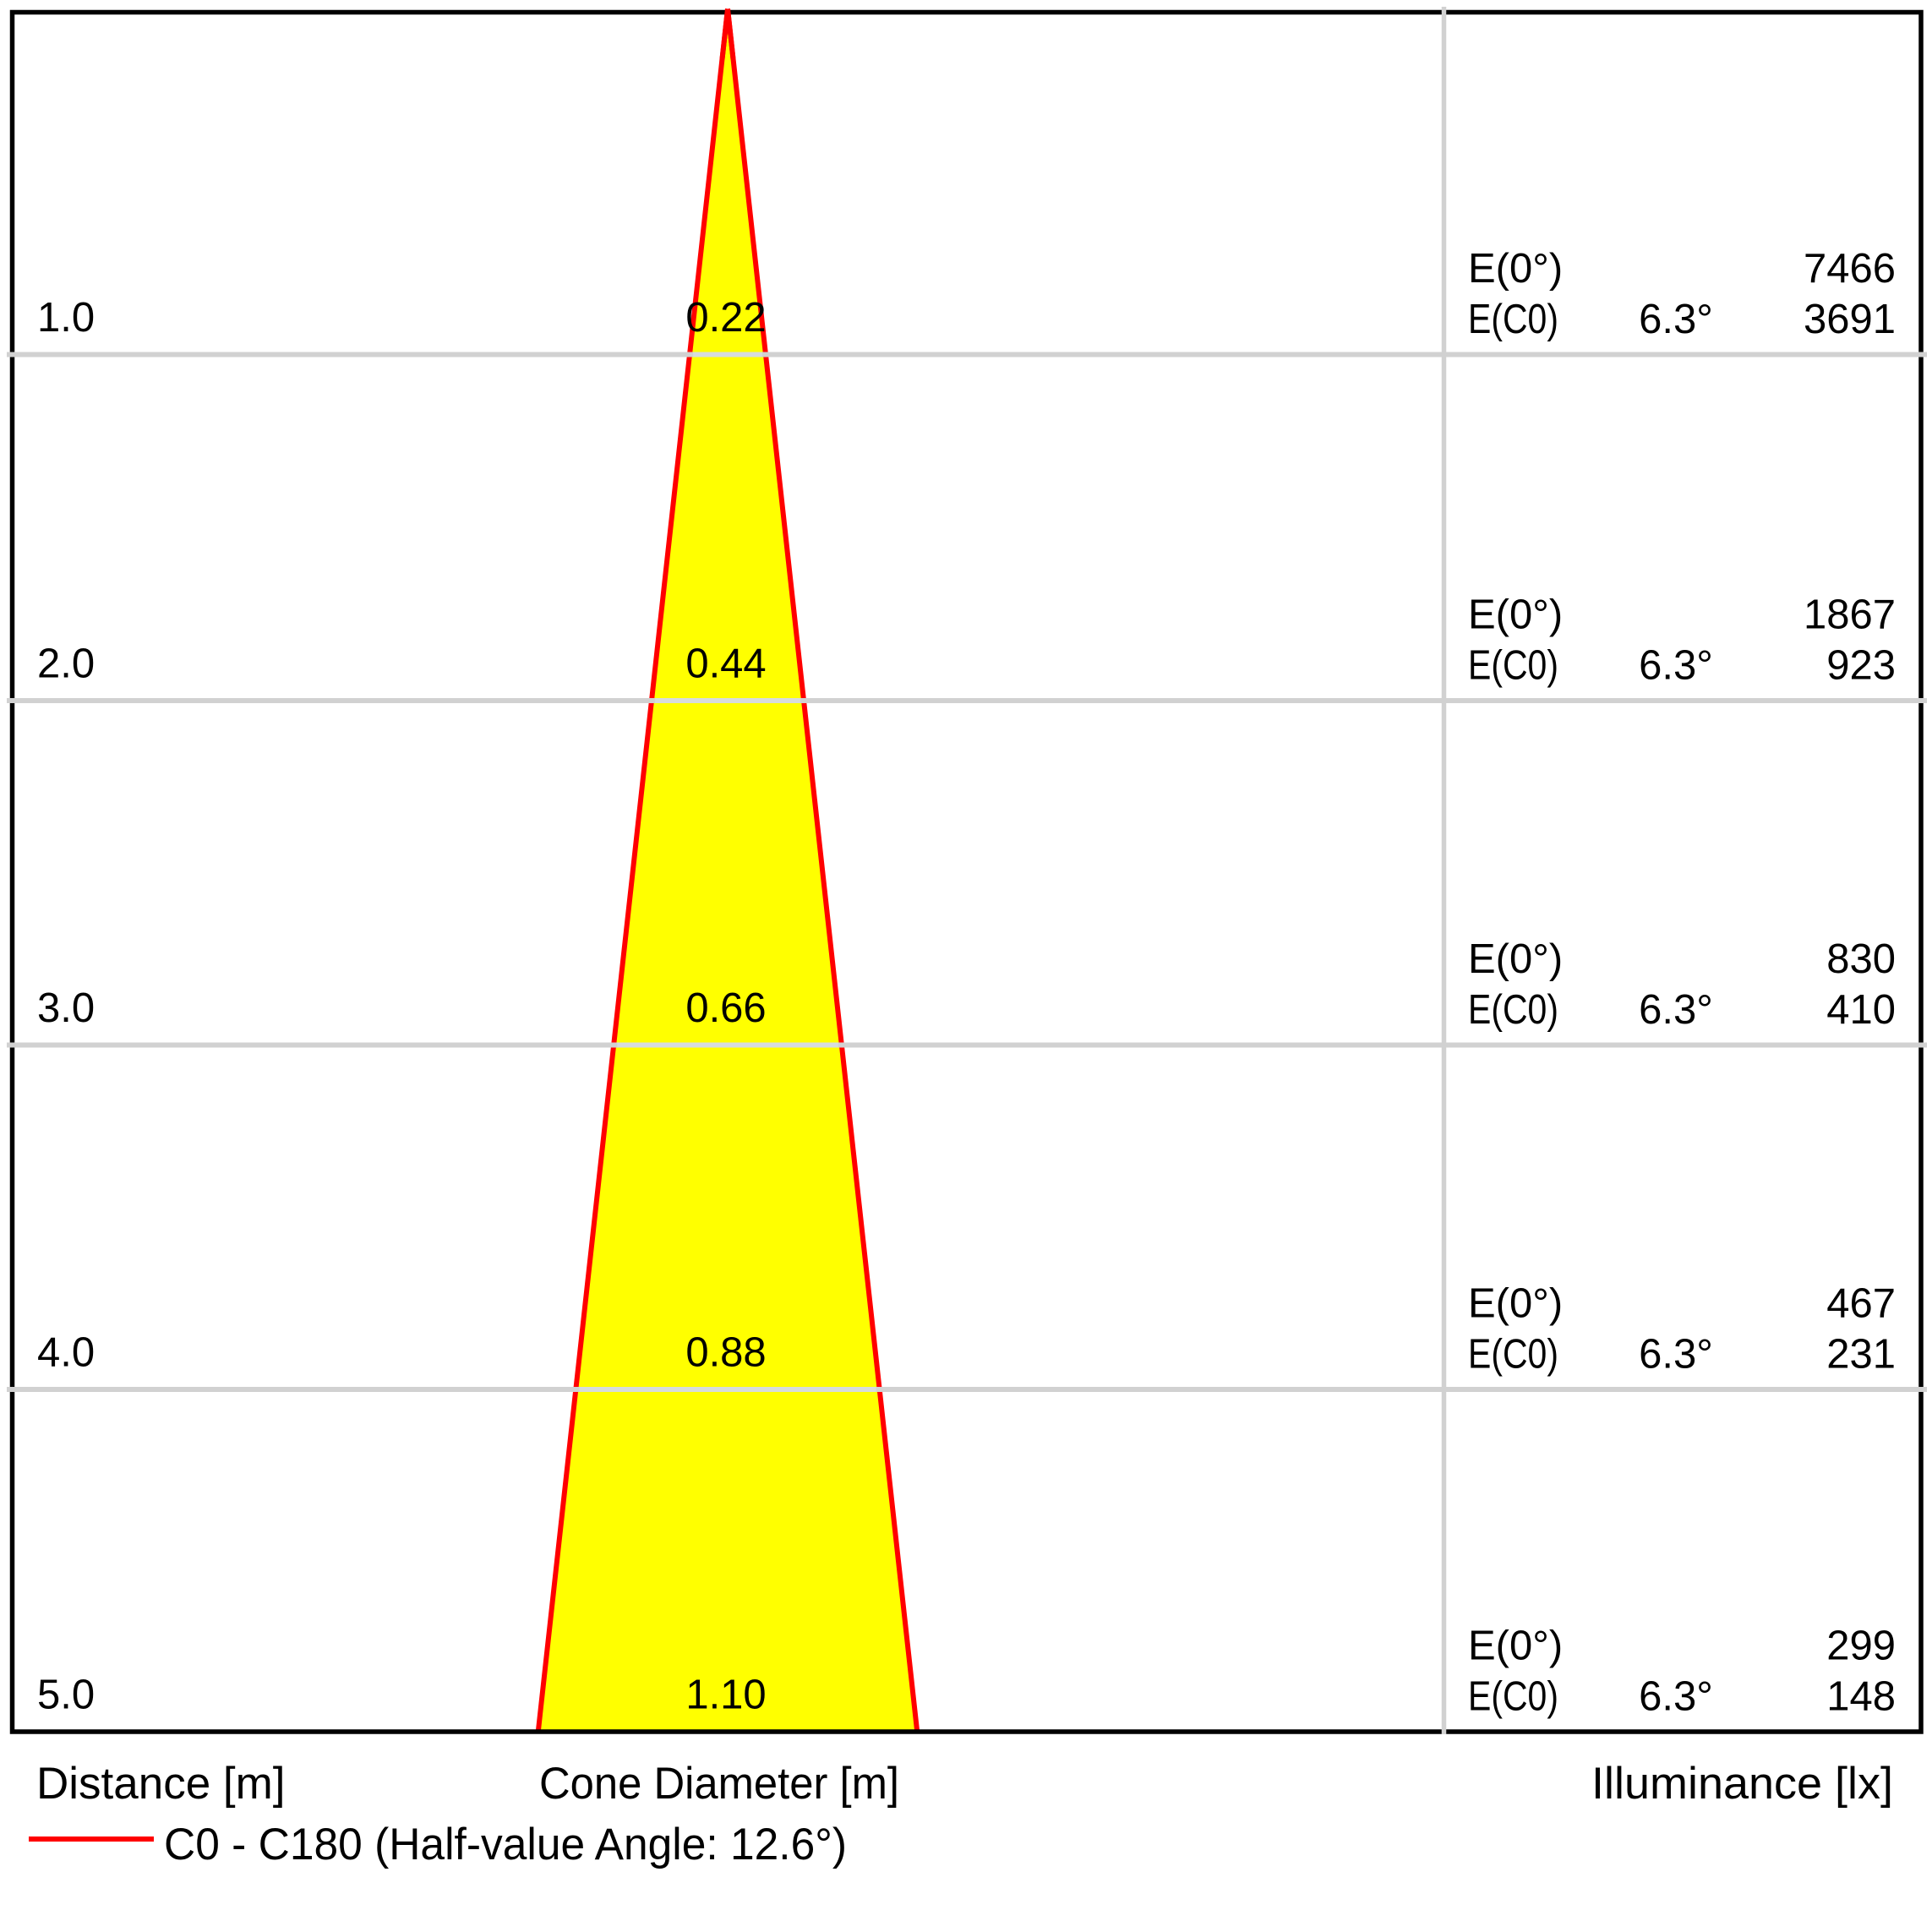 The height and width of the screenshot is (1932, 1932). What do you see at coordinates (725, 1353) in the screenshot?
I see `svg-text: 0.88` at bounding box center [725, 1353].